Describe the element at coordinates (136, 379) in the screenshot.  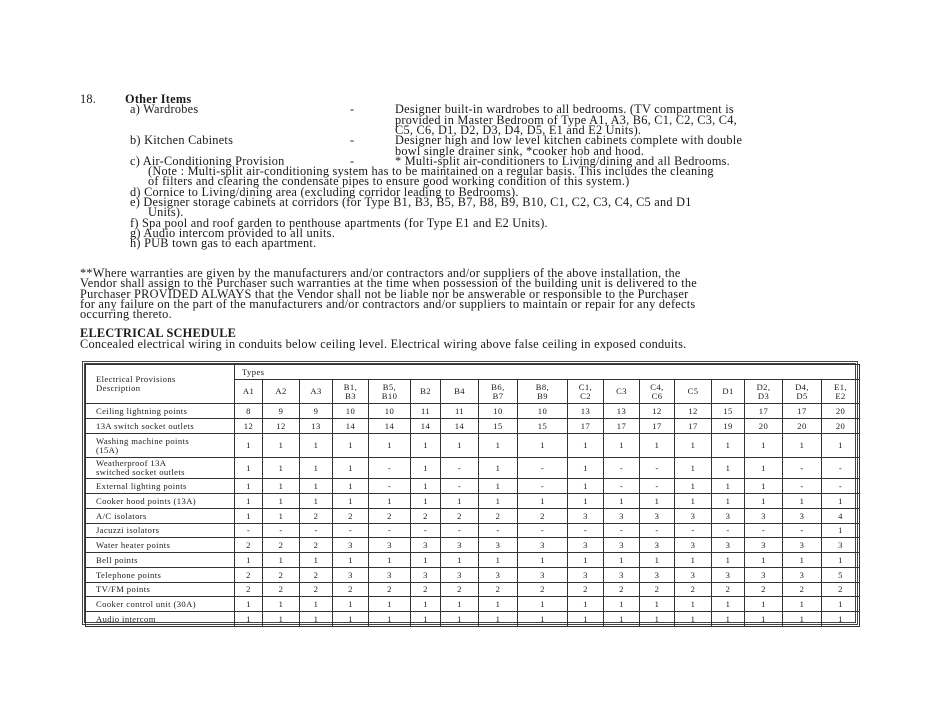
I see `description-header-text: Electrical Provisions` at that location.